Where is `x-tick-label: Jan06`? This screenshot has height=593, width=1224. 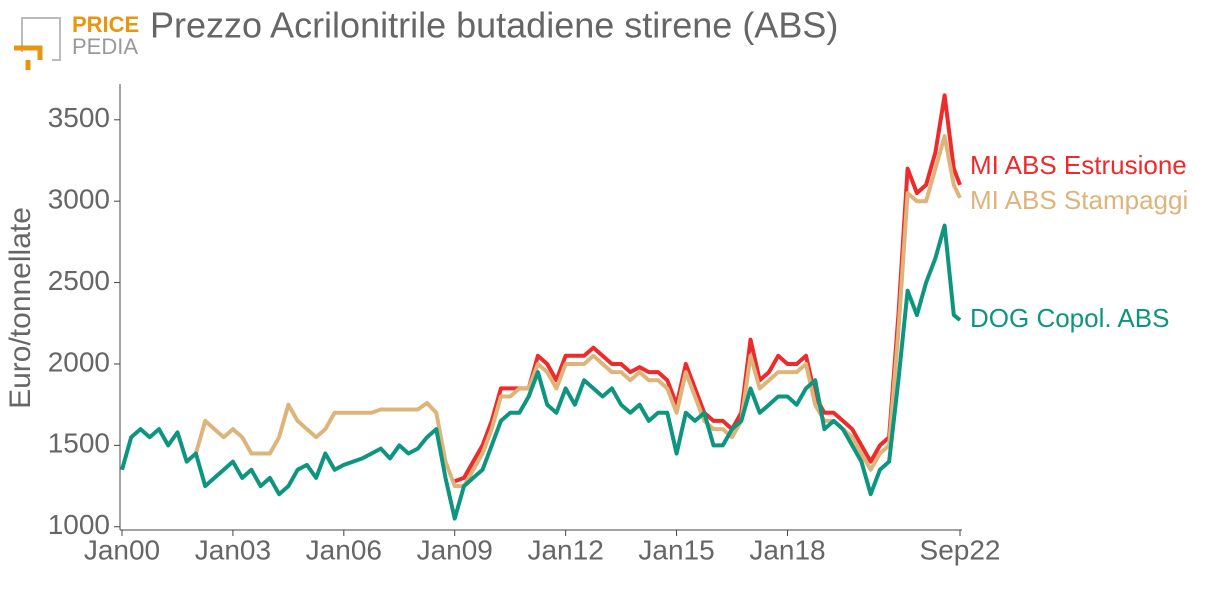 x-tick-label: Jan06 is located at coordinates (344, 549).